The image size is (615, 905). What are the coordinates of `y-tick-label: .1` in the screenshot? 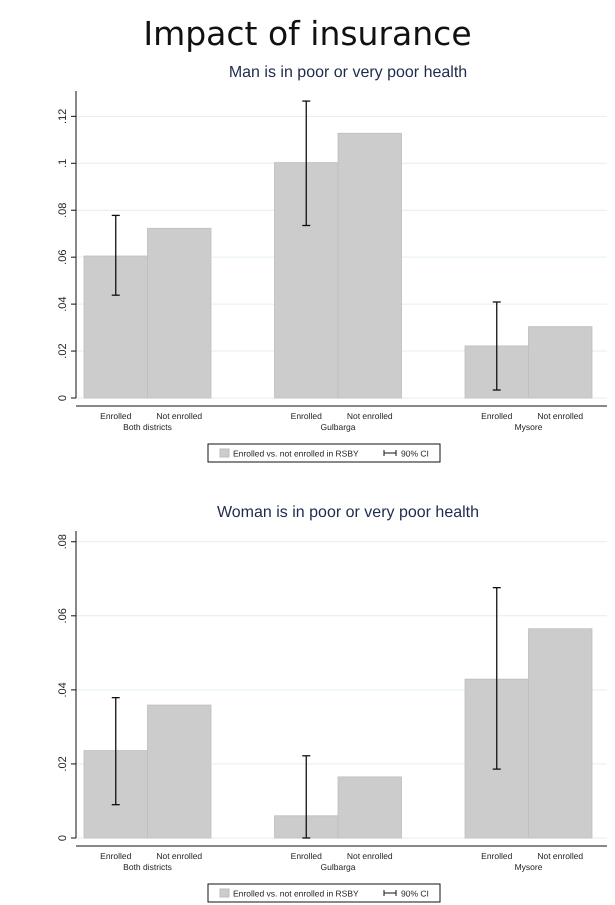 It's located at (63, 163).